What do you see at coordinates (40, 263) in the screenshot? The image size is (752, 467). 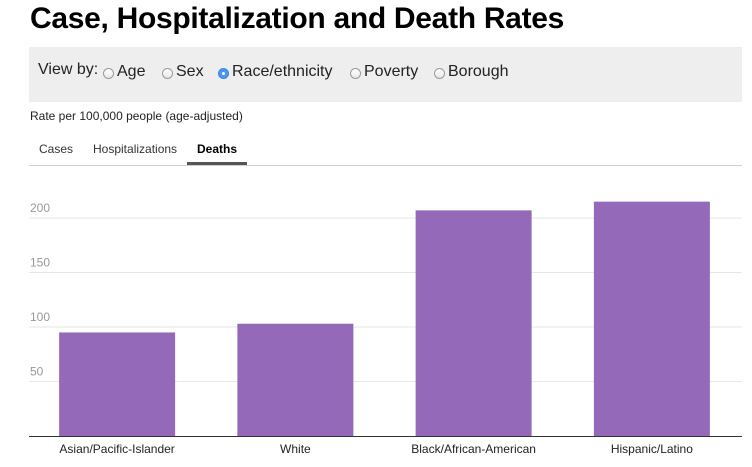 I see `y-tick-label: 150` at bounding box center [40, 263].